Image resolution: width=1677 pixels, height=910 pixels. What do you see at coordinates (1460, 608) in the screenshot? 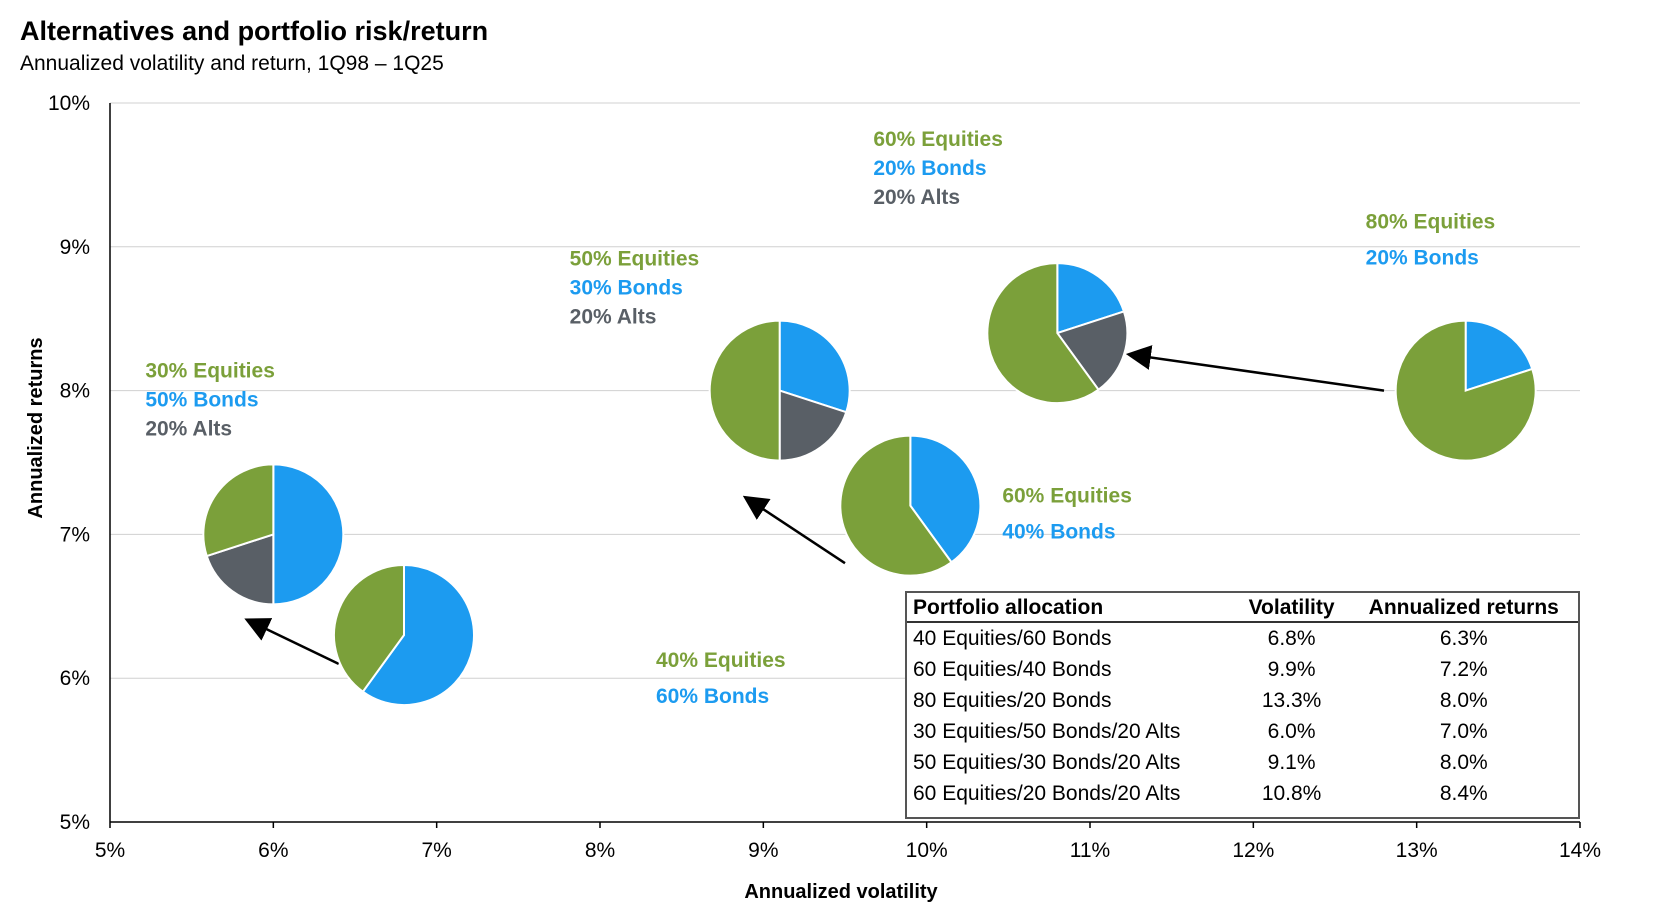
I see `table-header-returns: Annualized returns` at bounding box center [1460, 608].